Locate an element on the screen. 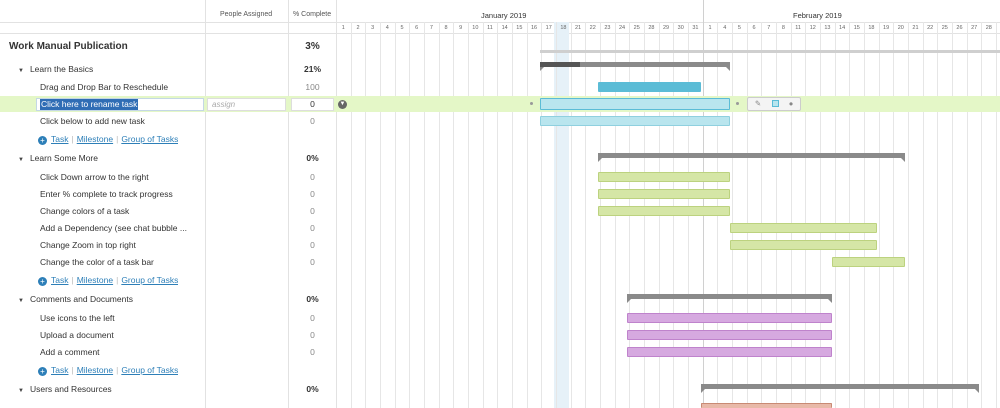 Image resolution: width=1000 pixels, height=408 pixels. task-row: Add a Dependency (see chat bubble ... 0 is located at coordinates (170, 228).